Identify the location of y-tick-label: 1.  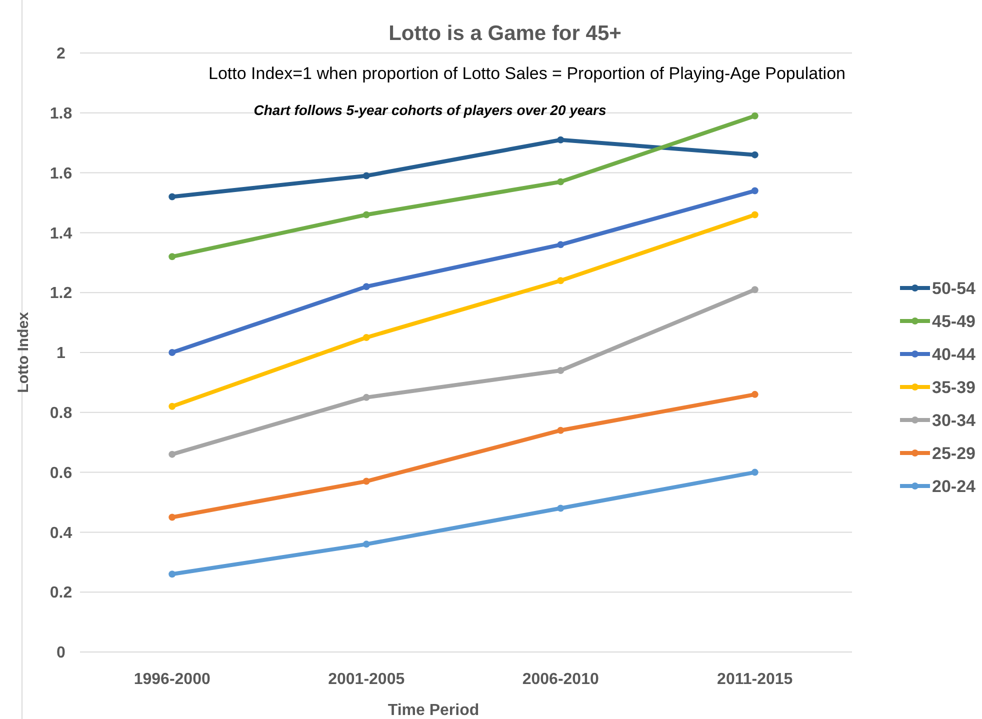
(61, 353).